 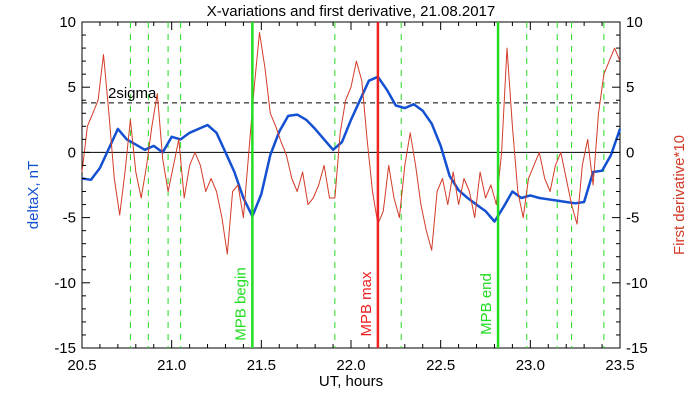 What do you see at coordinates (619, 365) in the screenshot?
I see `x-tick-label-6: 23.5` at bounding box center [619, 365].